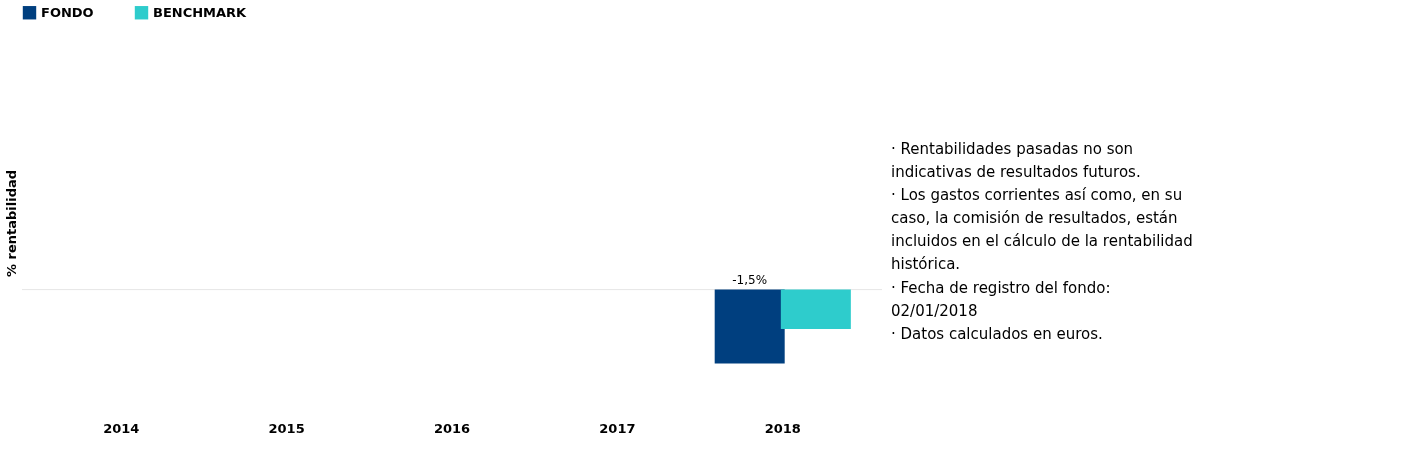 The width and height of the screenshot is (1413, 461). What do you see at coordinates (11, 223) in the screenshot?
I see `y-axis-title: % rentabilidad` at bounding box center [11, 223].